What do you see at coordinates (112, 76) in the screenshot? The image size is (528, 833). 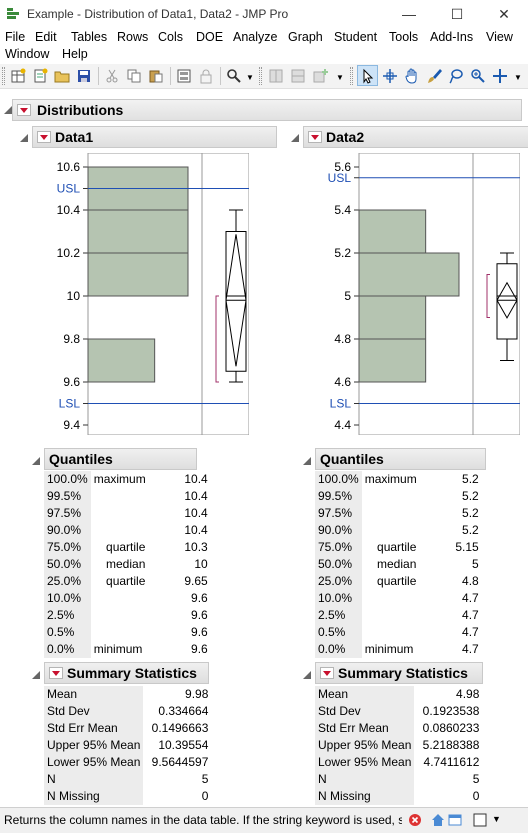 I see `cut-icon` at bounding box center [112, 76].